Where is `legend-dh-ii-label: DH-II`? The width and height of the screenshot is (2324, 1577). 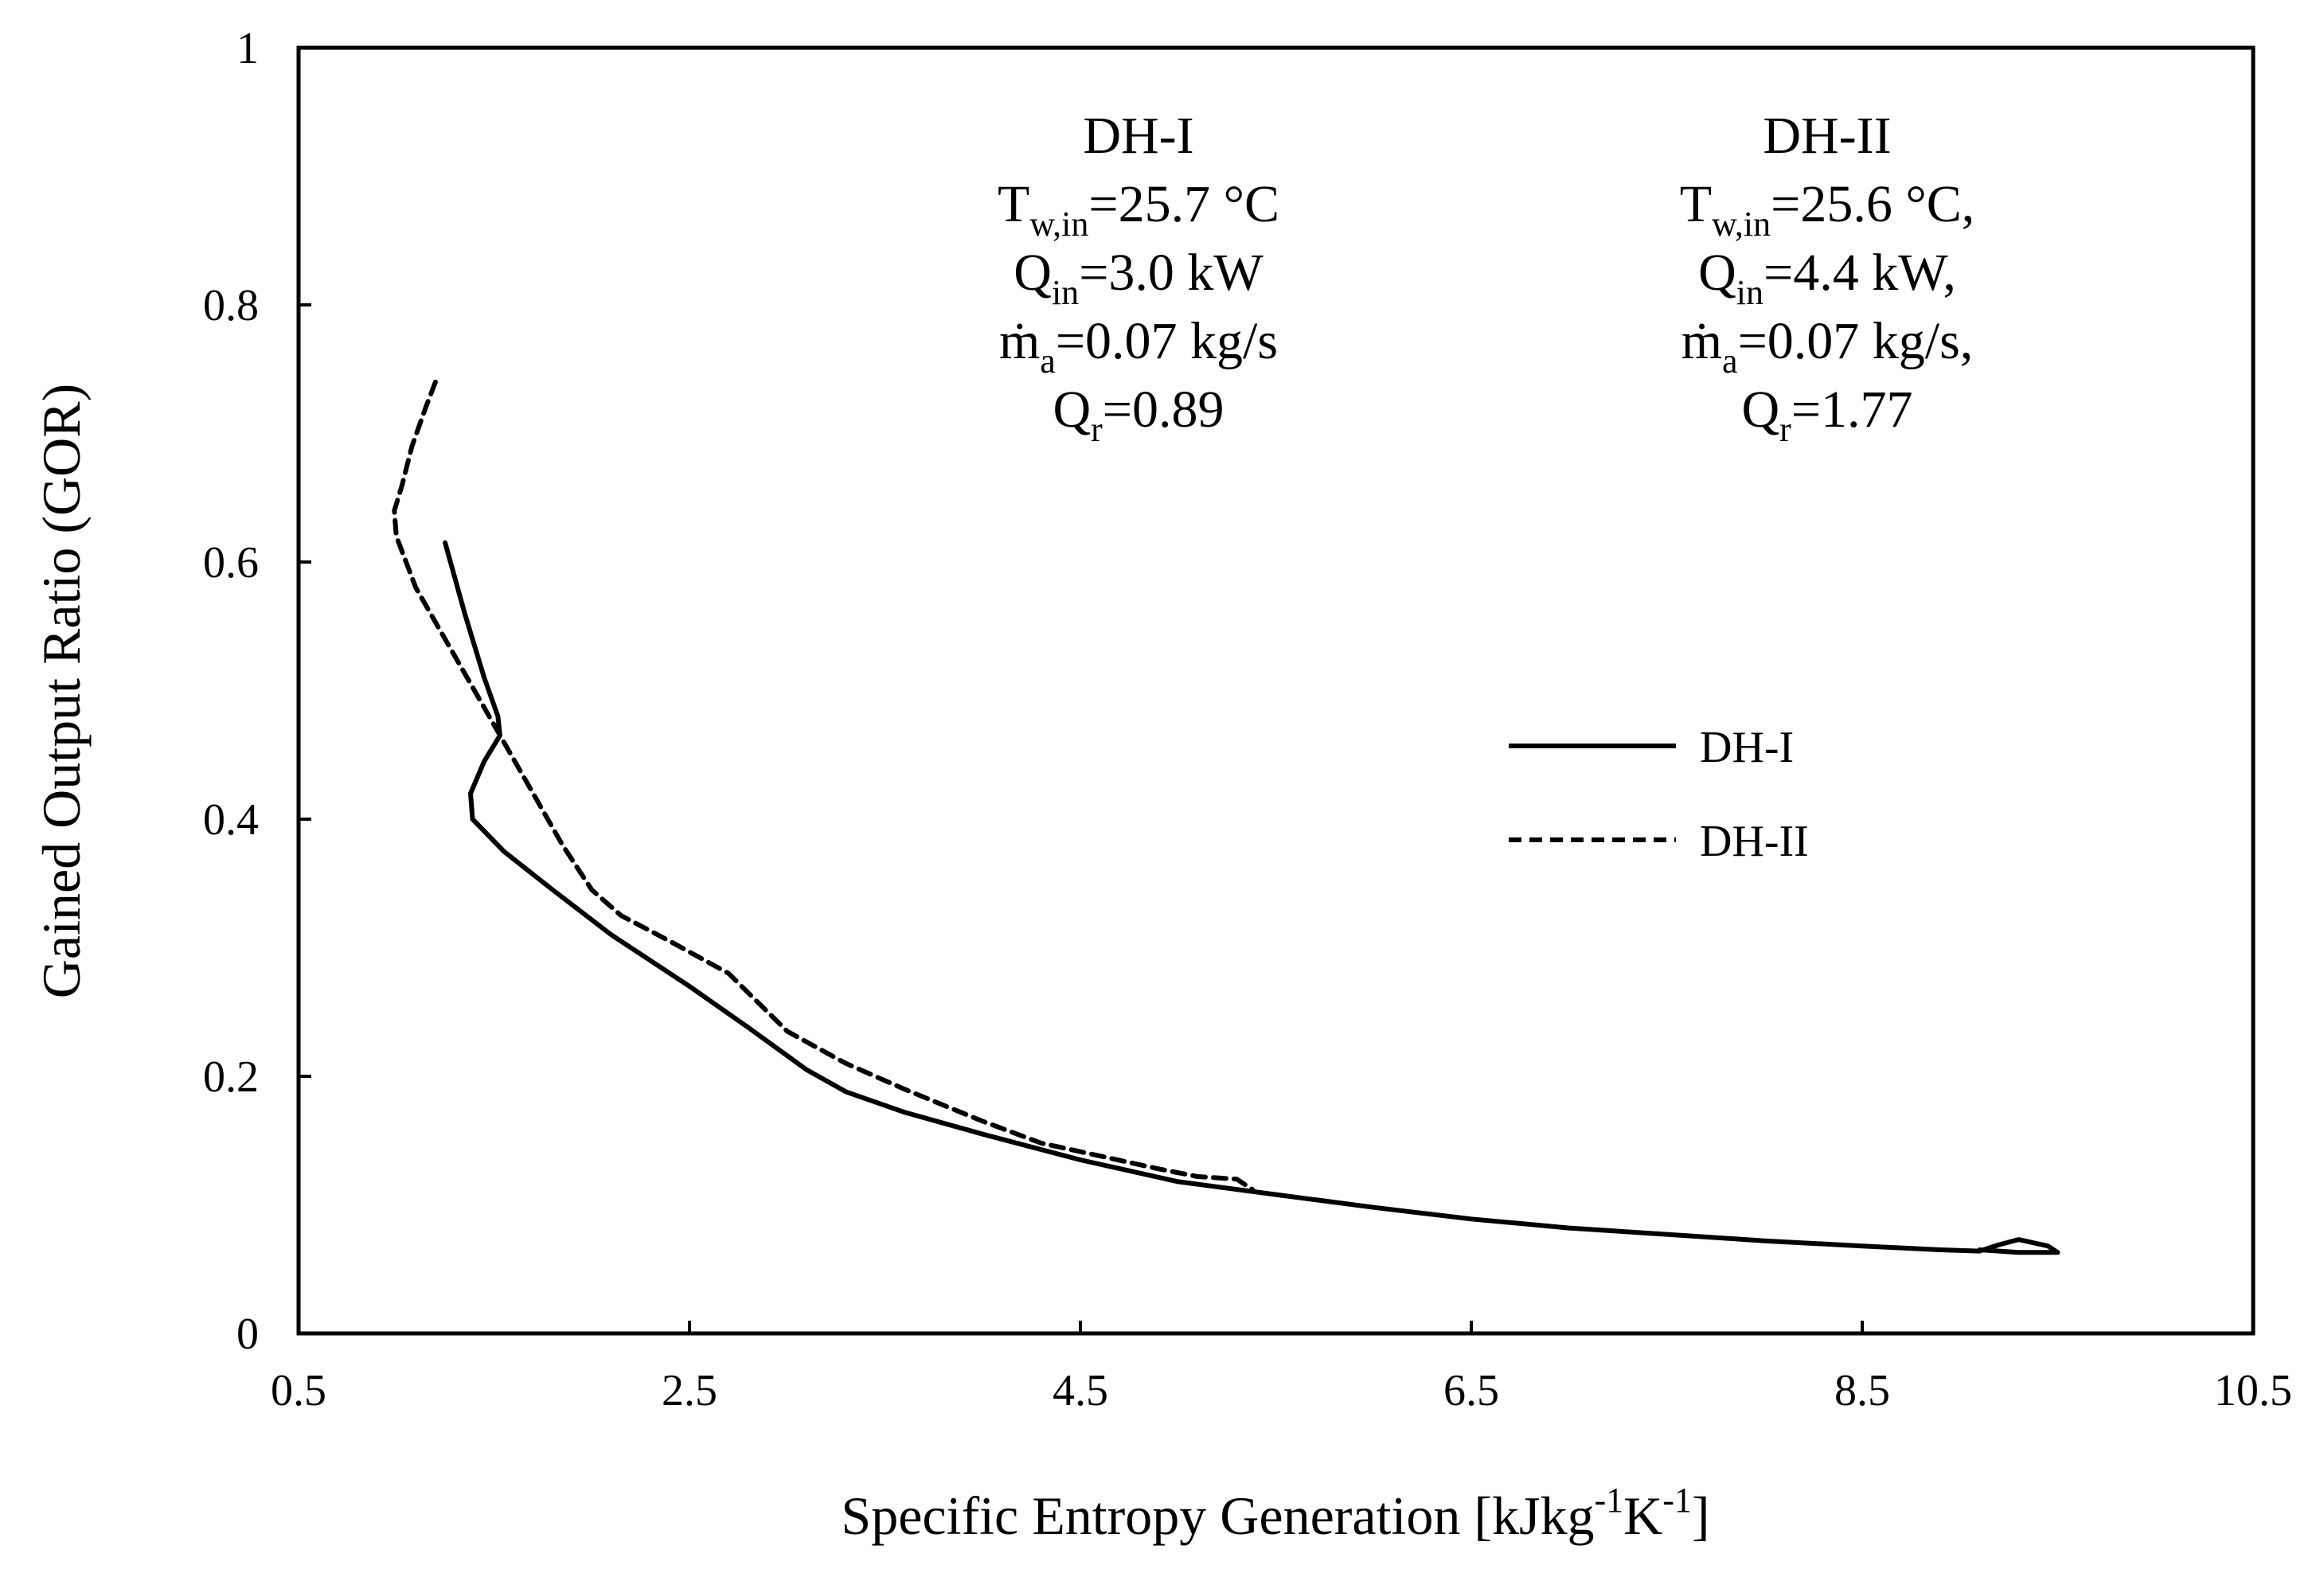 legend-dh-ii-label: DH-II is located at coordinates (1754, 841).